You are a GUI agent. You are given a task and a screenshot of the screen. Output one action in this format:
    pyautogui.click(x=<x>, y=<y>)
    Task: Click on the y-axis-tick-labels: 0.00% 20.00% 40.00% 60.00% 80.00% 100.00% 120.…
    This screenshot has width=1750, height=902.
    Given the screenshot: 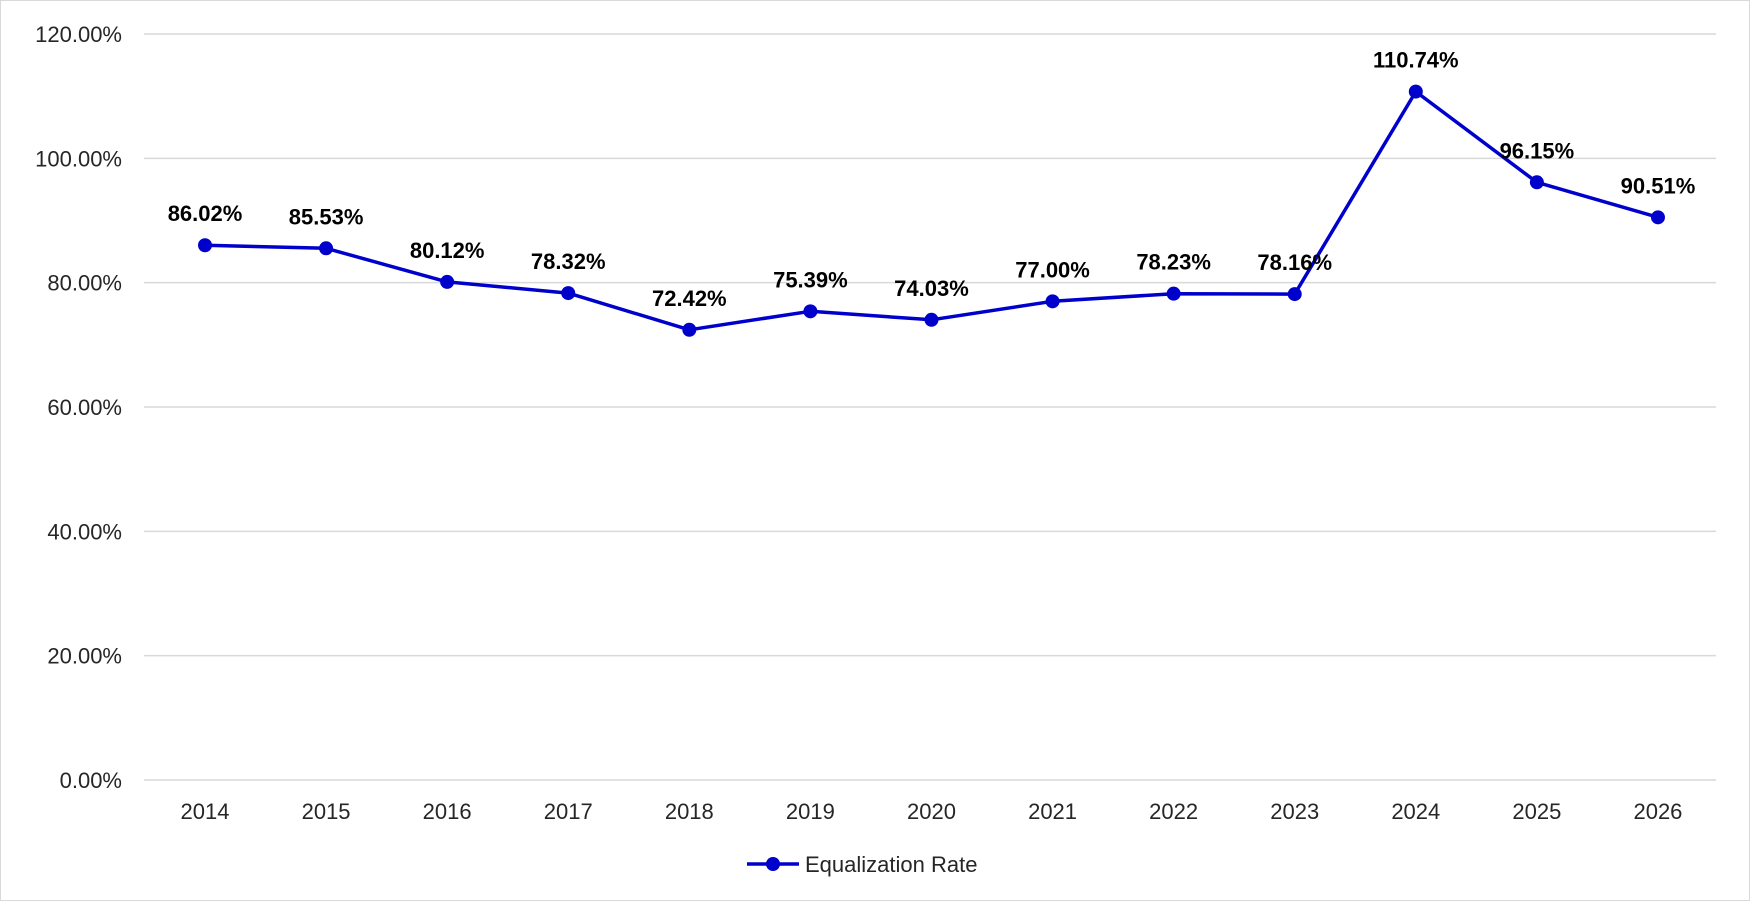 What is the action you would take?
    pyautogui.click(x=78, y=407)
    